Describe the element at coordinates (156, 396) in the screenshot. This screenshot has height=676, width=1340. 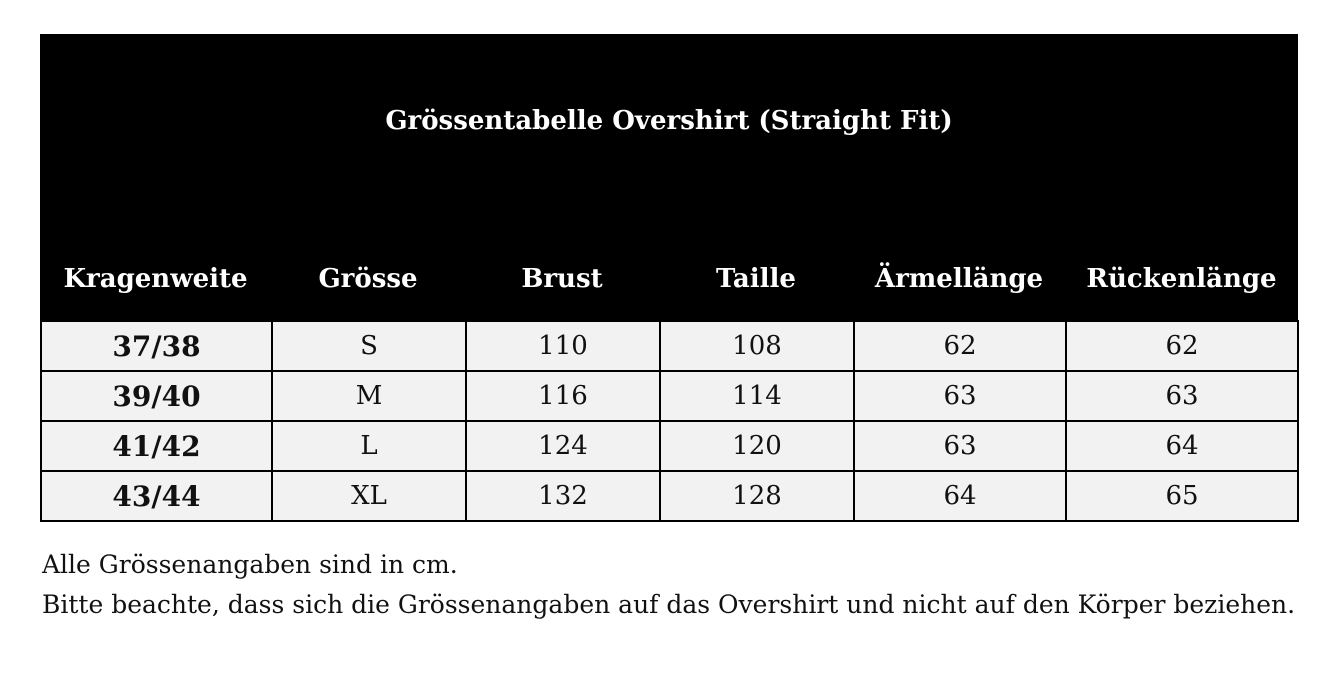
I see `table-cell: 39/40` at that location.